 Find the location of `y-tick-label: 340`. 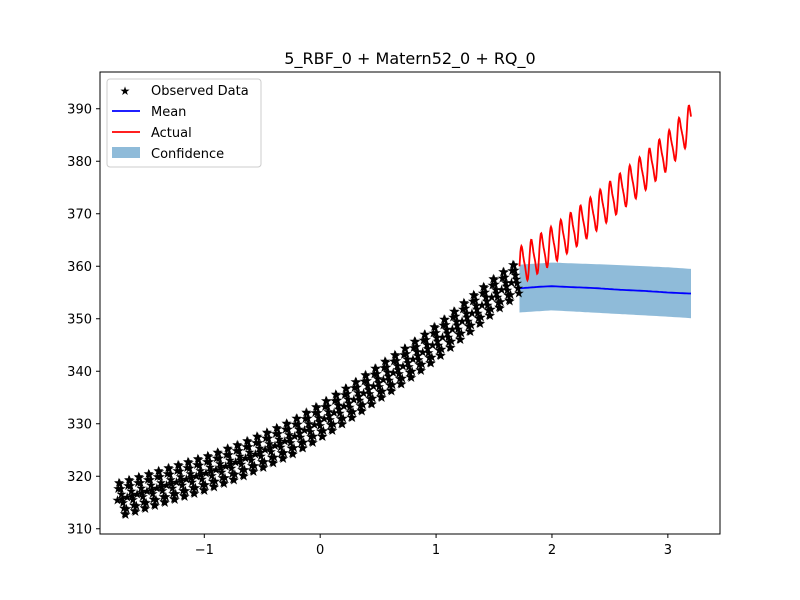

y-tick-label: 340 is located at coordinates (79, 372).